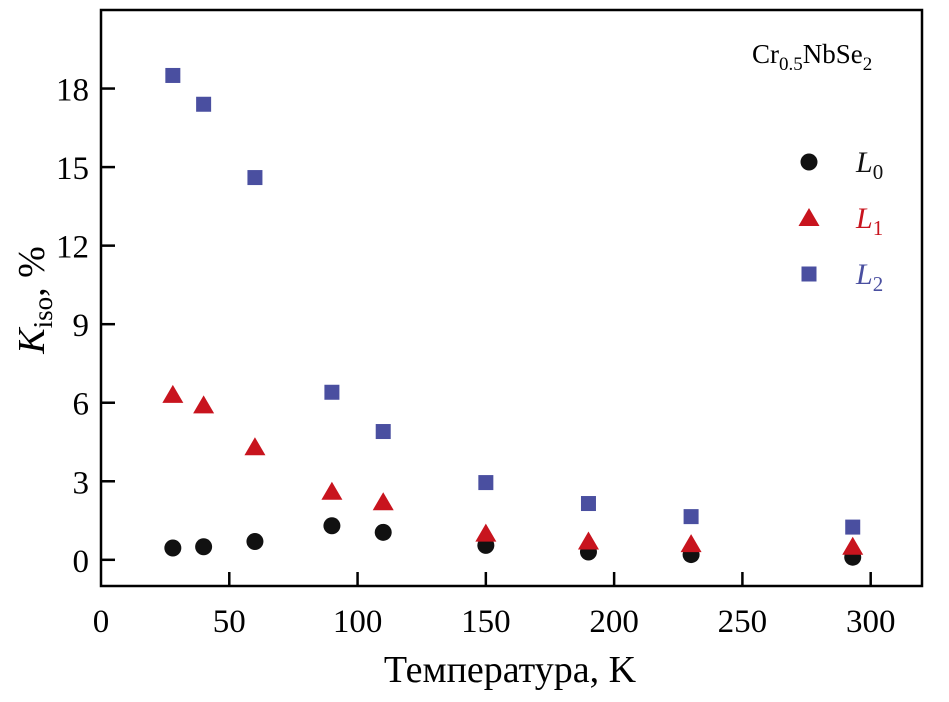 The width and height of the screenshot is (949, 702). I want to click on legend: L0 L1 L2, so click(840, 221).